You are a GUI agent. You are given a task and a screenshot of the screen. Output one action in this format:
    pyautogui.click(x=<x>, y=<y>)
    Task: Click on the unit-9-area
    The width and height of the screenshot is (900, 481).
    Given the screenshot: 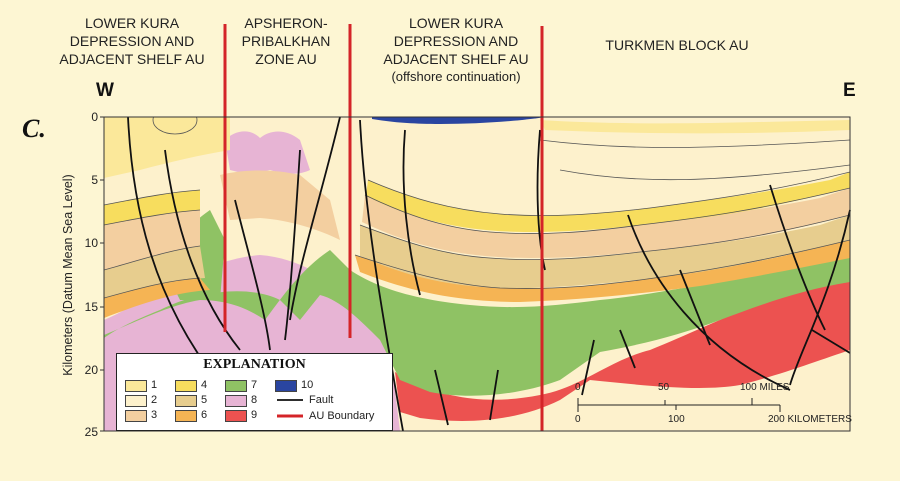 What is the action you would take?
    pyautogui.click(x=622, y=350)
    